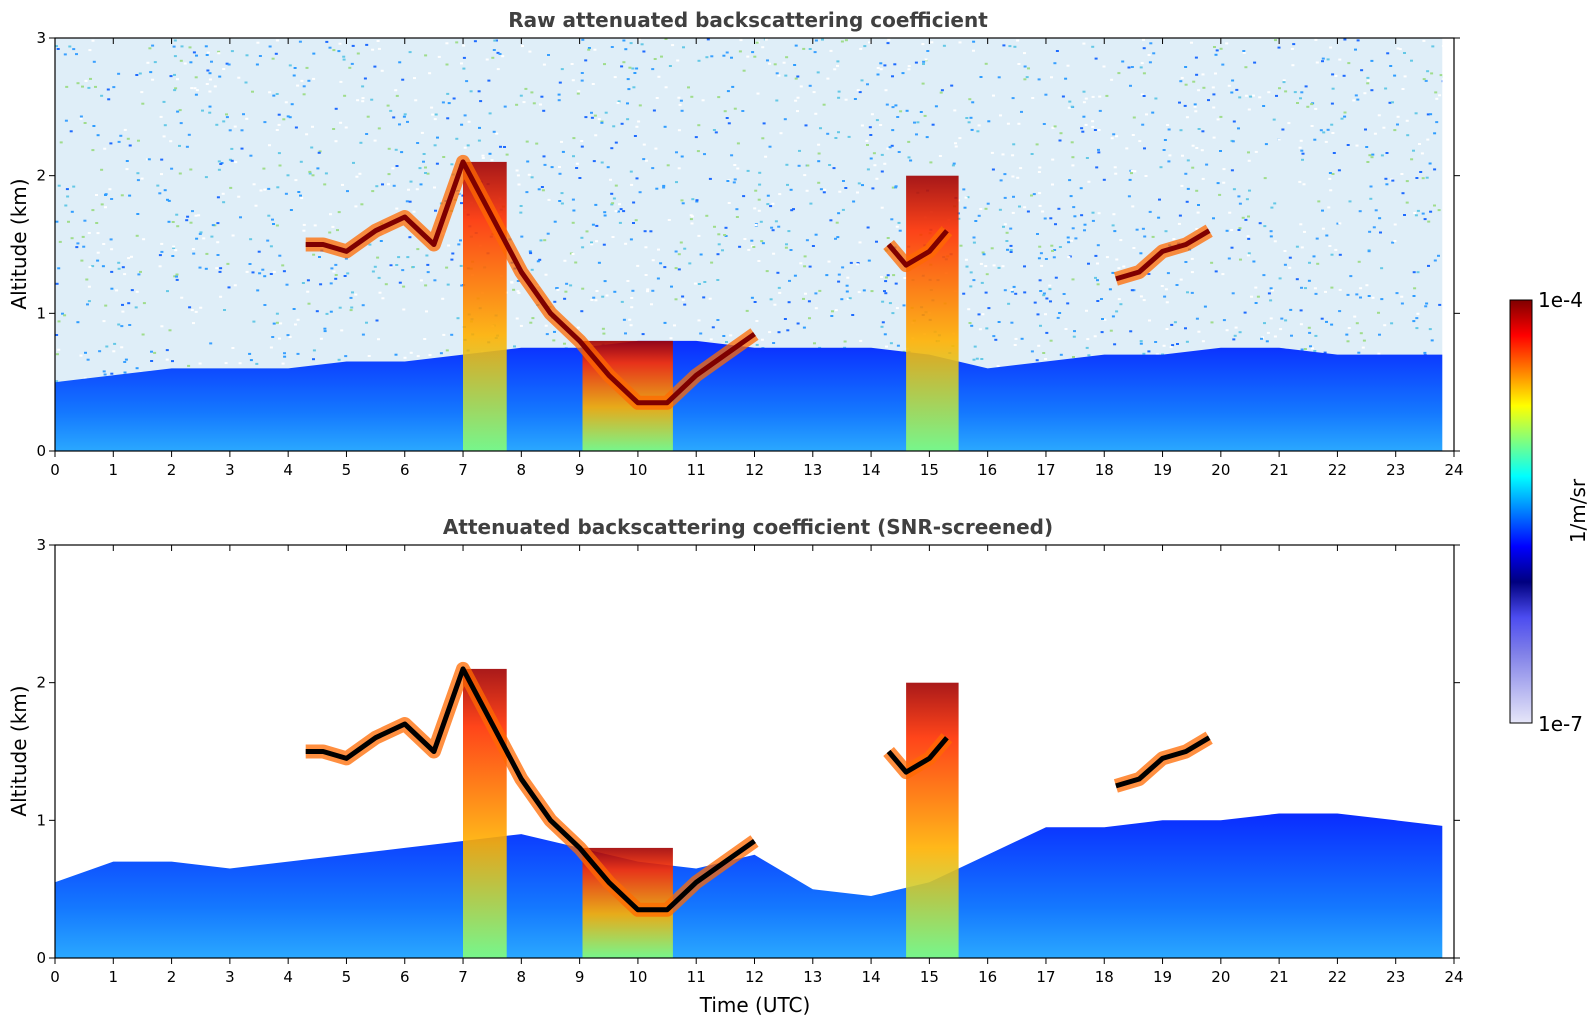 The width and height of the screenshot is (1595, 1020). Describe the element at coordinates (1578, 510) in the screenshot. I see `colorbar-unit-label: 1/m/sr` at that location.